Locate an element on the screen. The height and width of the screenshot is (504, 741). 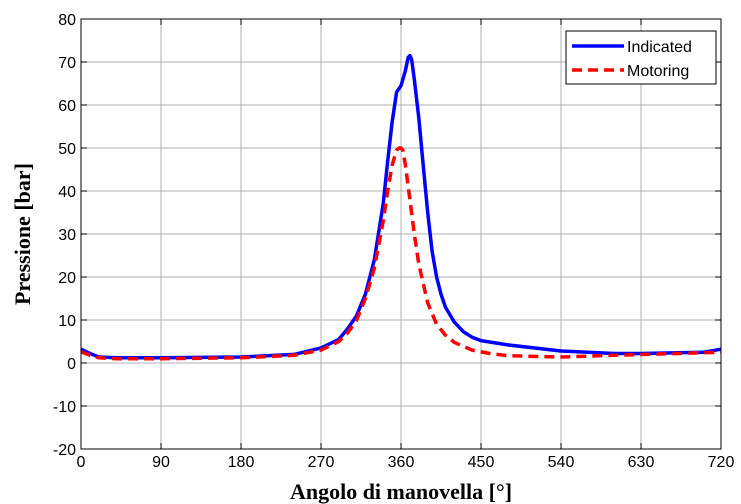
y-tick-label: 0 is located at coordinates (71, 364).